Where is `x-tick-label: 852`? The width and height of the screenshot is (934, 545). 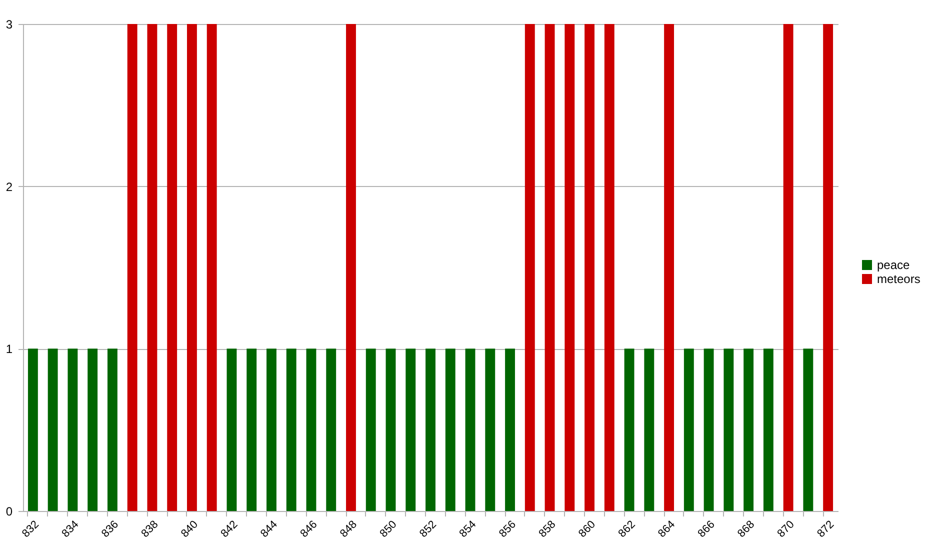 x-tick-label: 852 is located at coordinates (428, 529).